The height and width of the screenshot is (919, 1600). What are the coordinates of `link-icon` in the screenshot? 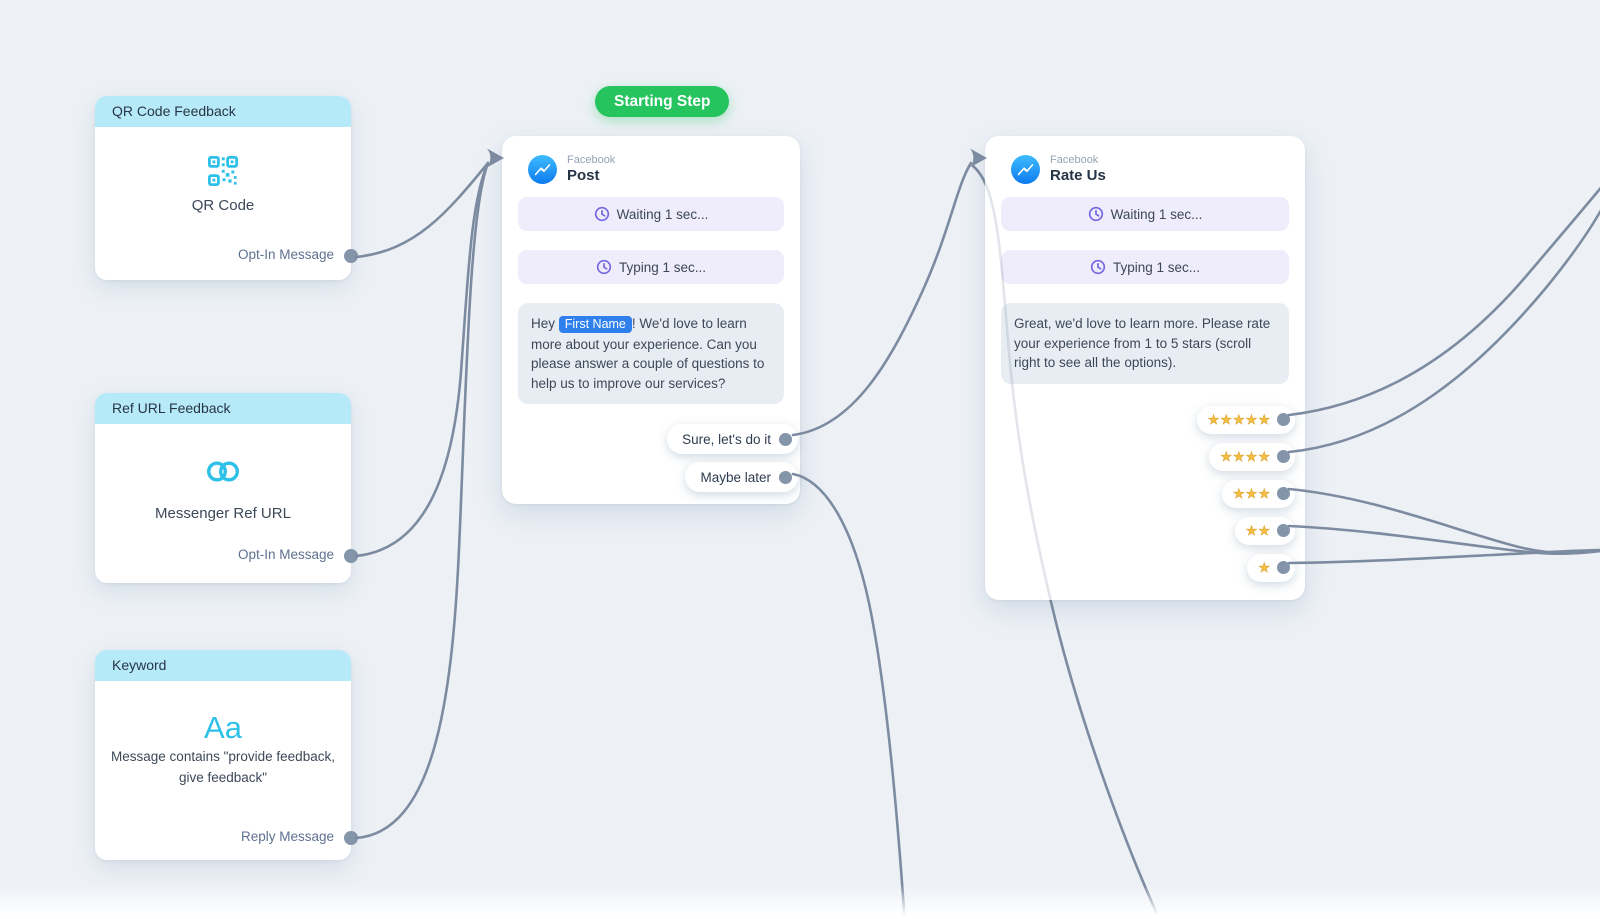 It's located at (223, 471).